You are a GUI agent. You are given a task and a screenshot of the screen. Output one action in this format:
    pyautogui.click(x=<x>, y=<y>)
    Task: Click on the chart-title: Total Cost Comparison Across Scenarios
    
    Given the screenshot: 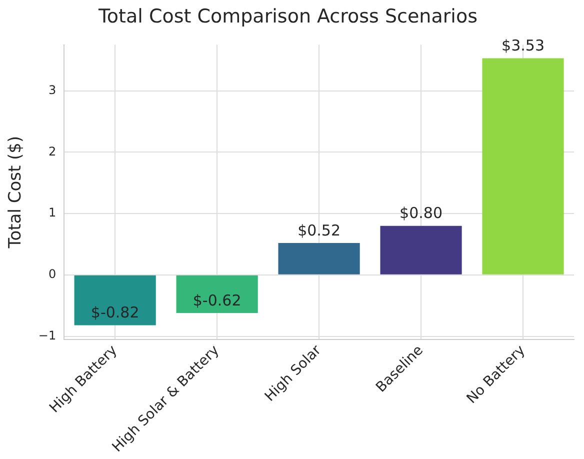 What is the action you would take?
    pyautogui.click(x=288, y=16)
    